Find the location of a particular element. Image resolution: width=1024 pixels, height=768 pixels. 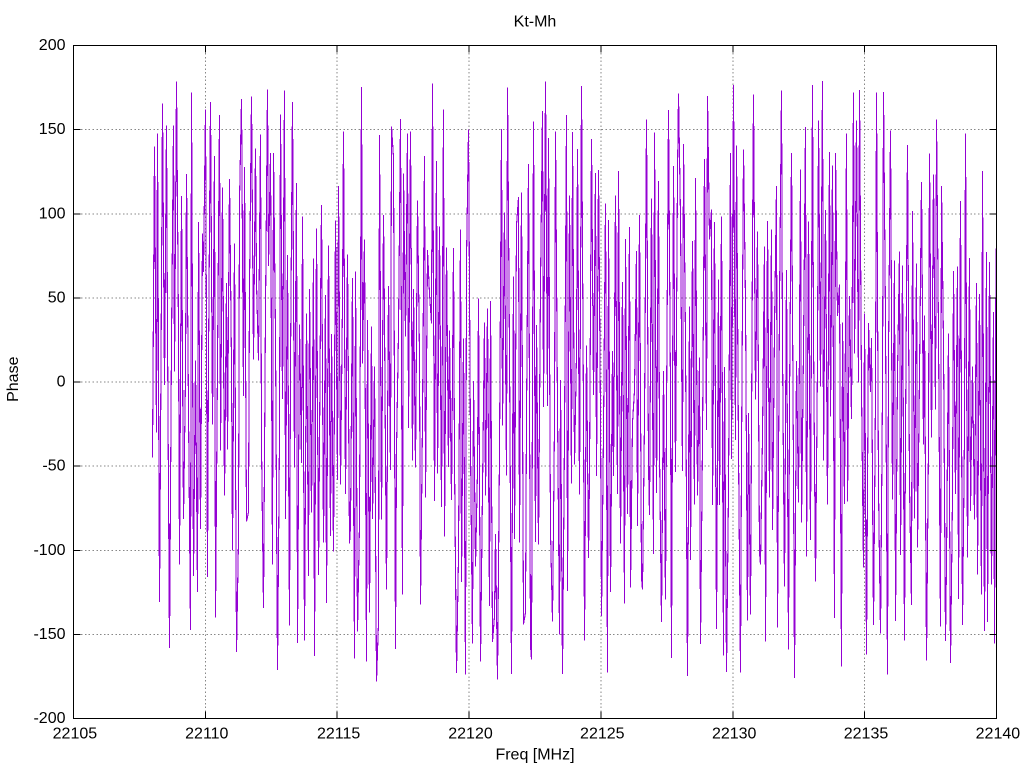

svg-text: 22135 is located at coordinates (866, 734).